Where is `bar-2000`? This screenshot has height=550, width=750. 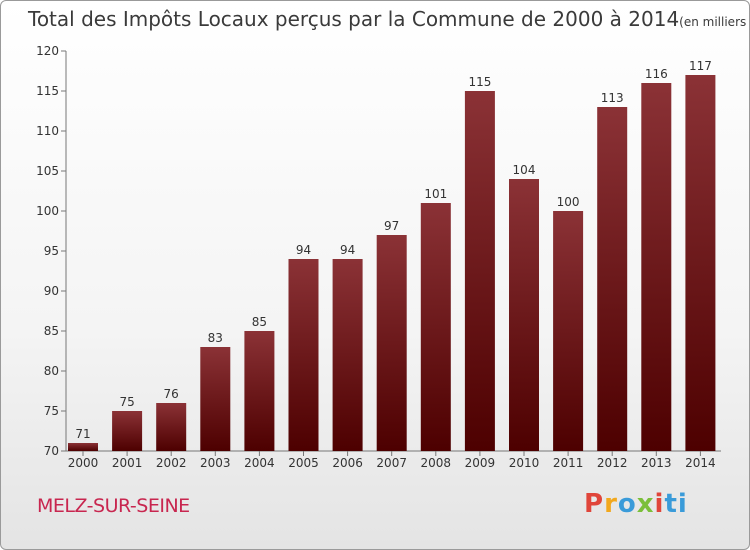 bar-2000 is located at coordinates (83, 447).